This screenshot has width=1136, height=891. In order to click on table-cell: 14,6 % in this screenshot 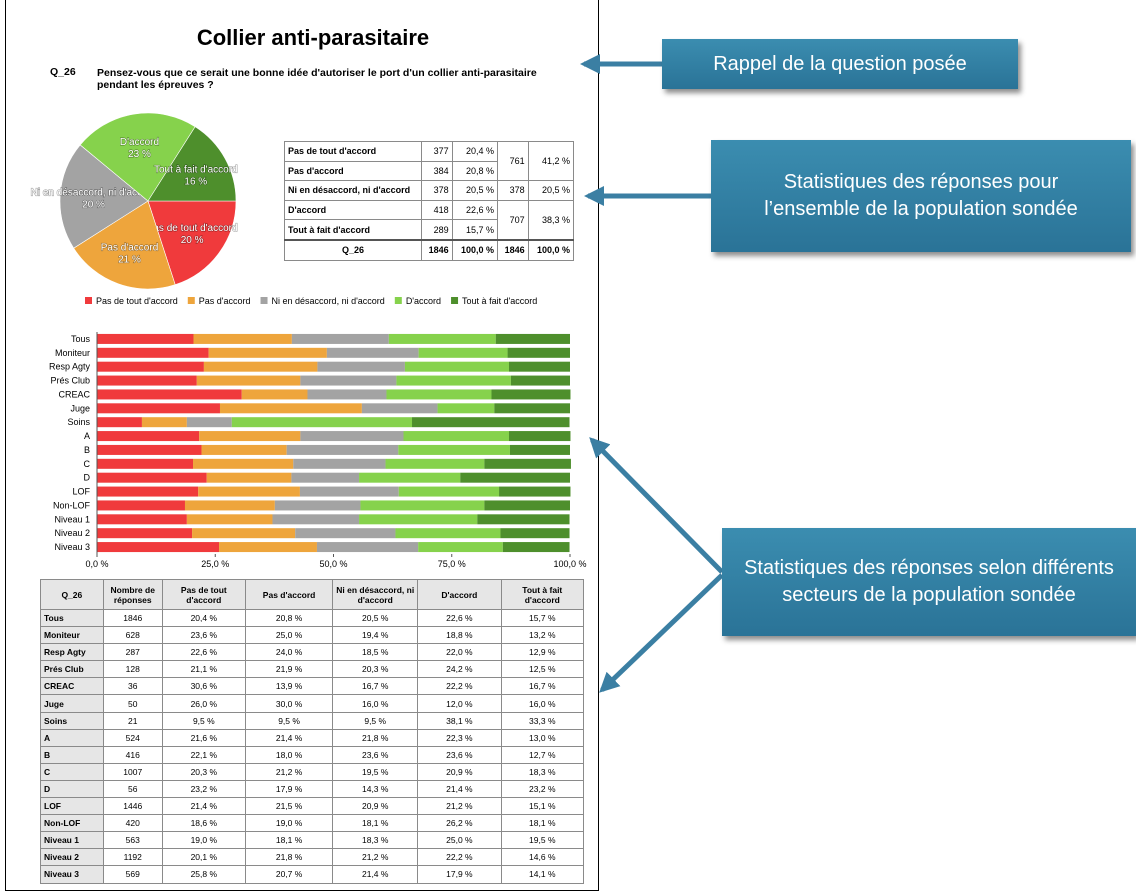, I will do `click(542, 857)`.